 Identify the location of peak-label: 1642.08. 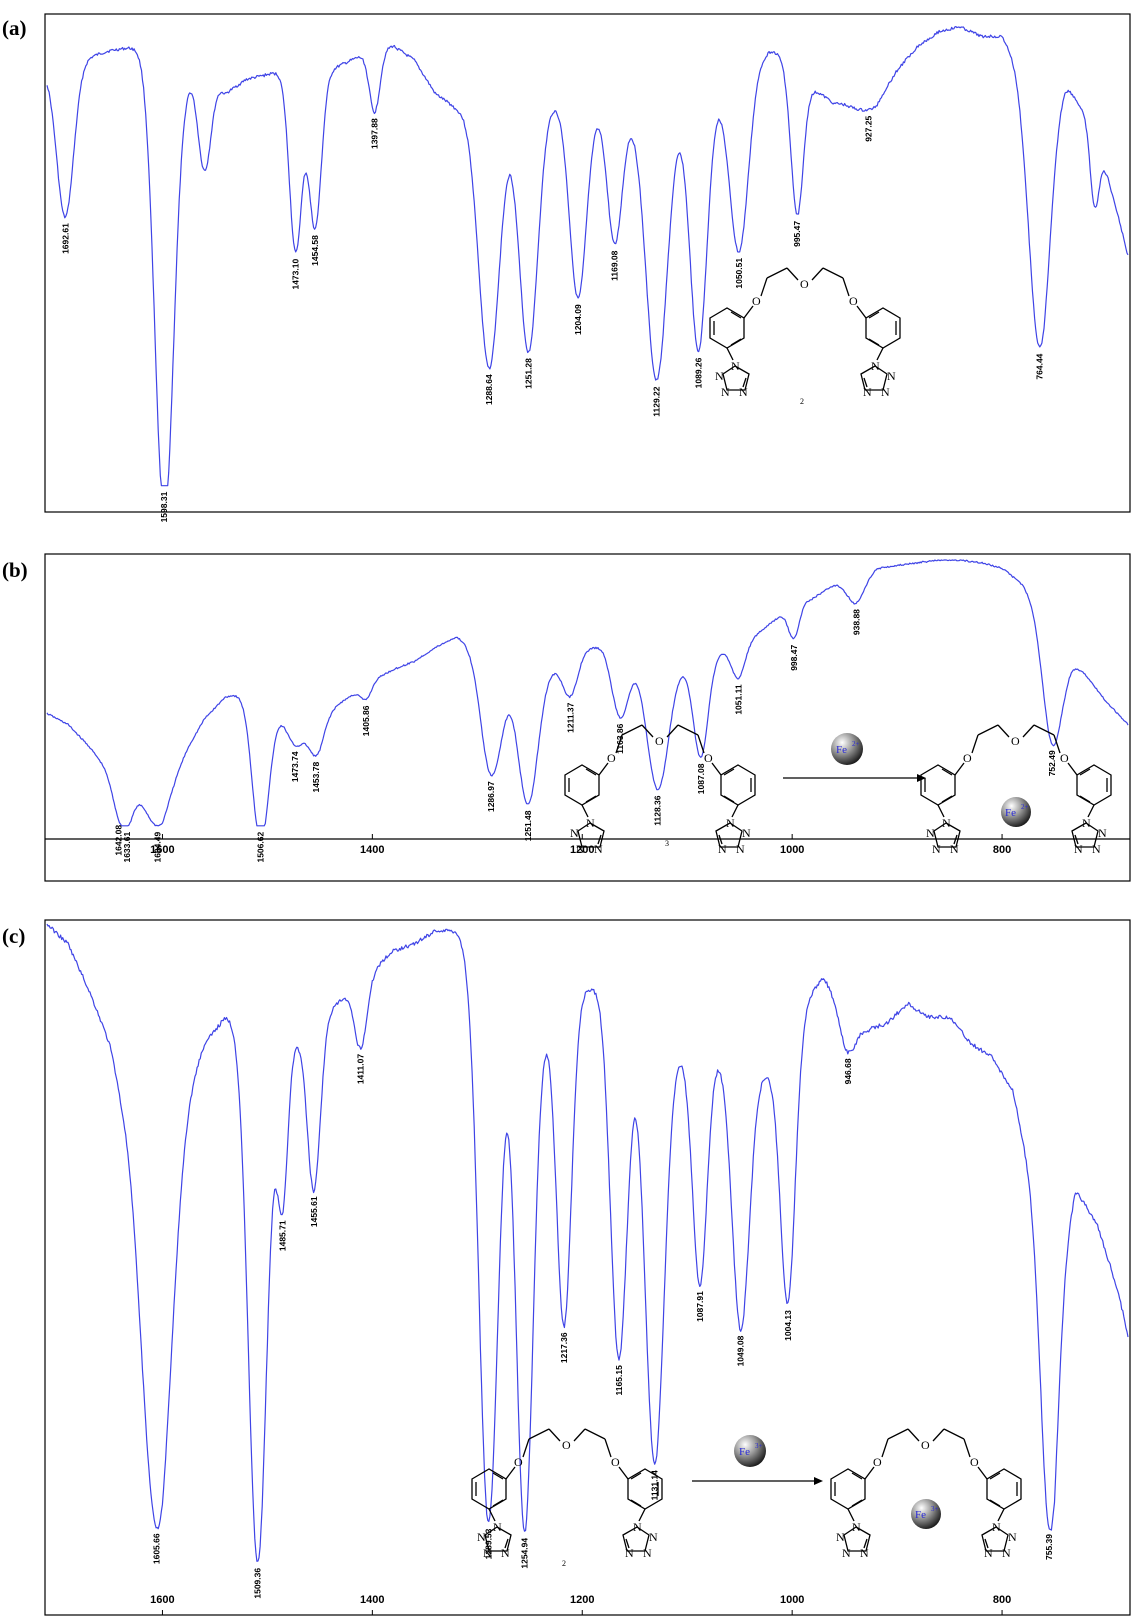
(118, 840).